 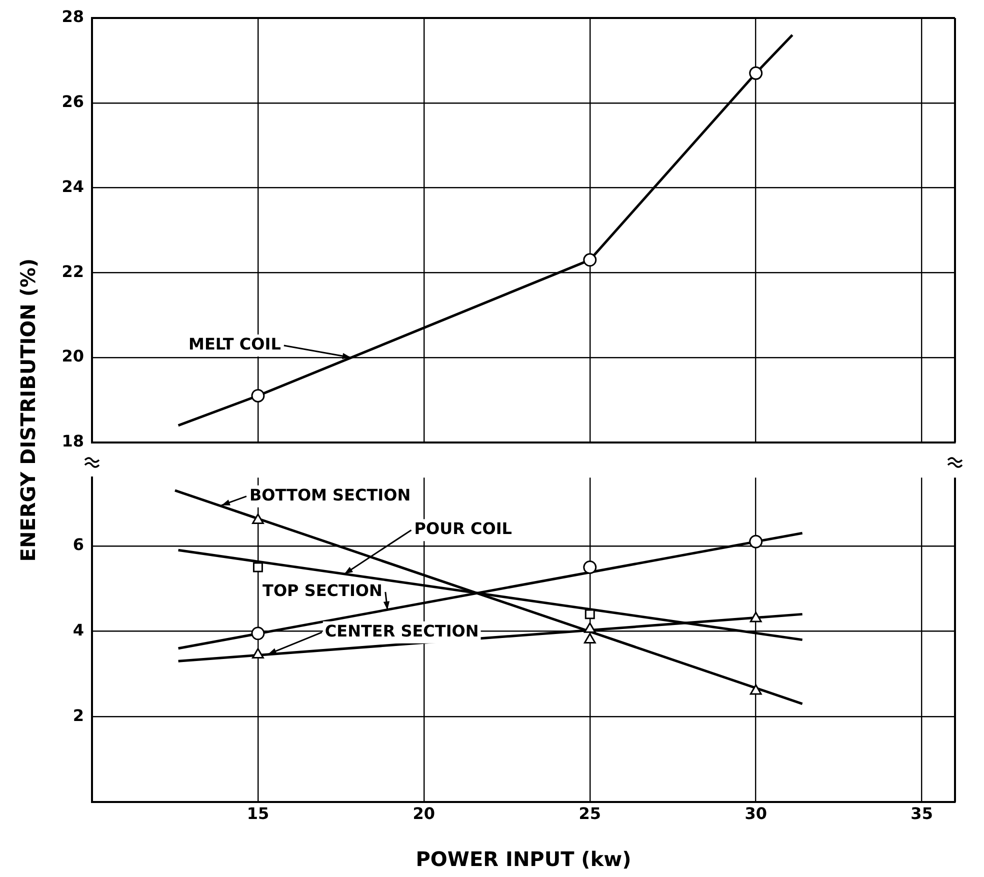 What do you see at coordinates (921, 813) in the screenshot?
I see `x-tick-label: 35` at bounding box center [921, 813].